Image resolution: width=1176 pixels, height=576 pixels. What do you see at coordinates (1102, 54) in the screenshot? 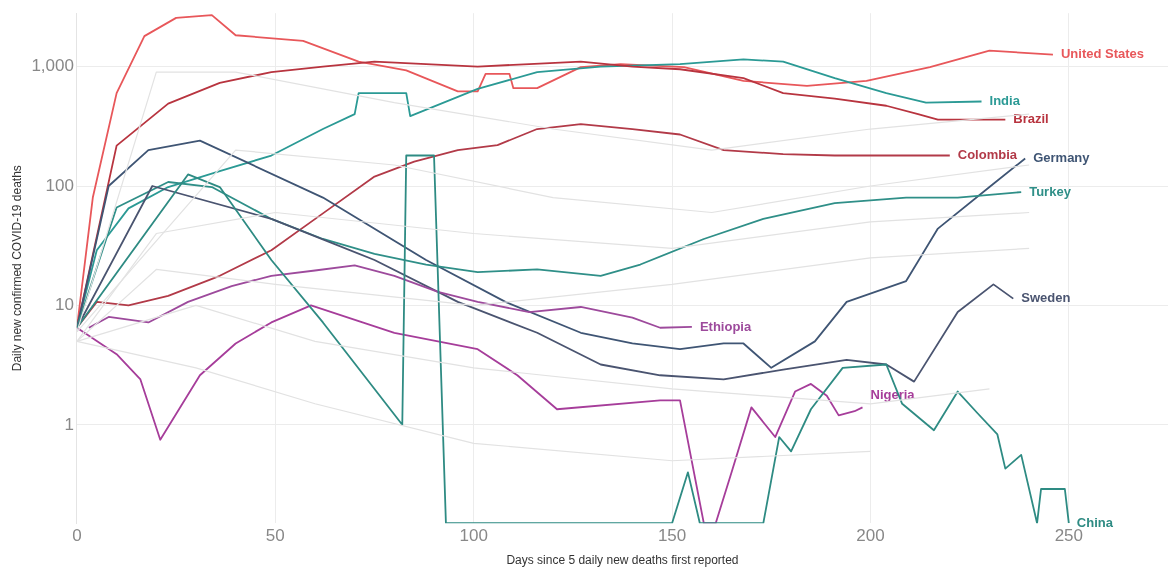
I see `series-label: United States` at bounding box center [1102, 54].